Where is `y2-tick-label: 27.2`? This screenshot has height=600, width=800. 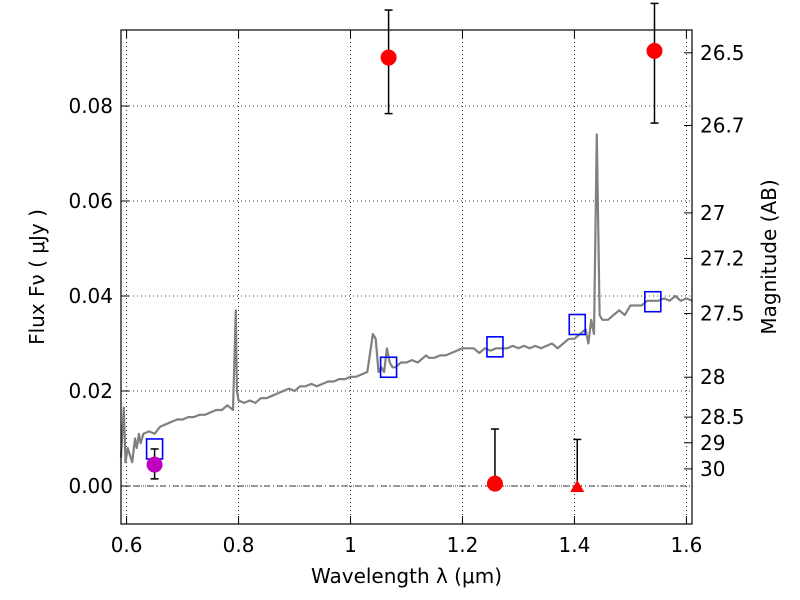 y2-tick-label: 27.2 is located at coordinates (722, 258).